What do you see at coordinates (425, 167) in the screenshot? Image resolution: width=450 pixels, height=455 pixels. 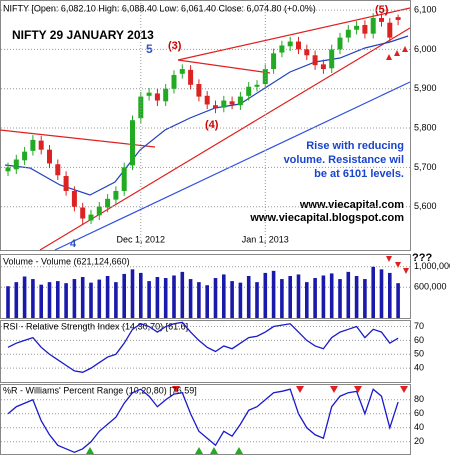 I see `y-tick-label: 5,700` at bounding box center [425, 167].